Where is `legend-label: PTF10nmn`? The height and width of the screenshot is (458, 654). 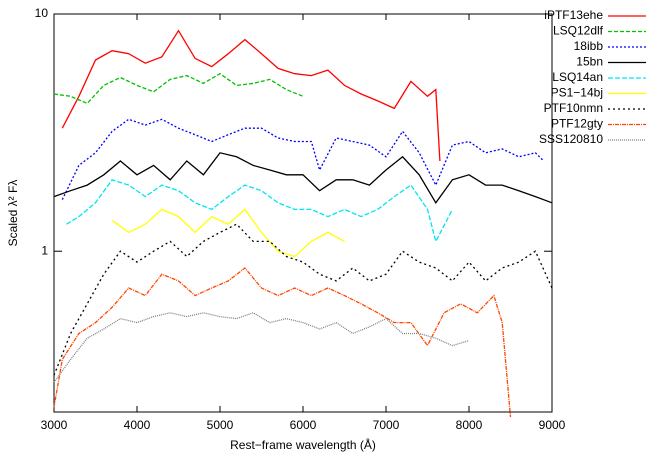
legend-label: PTF10nmn is located at coordinates (573, 108).